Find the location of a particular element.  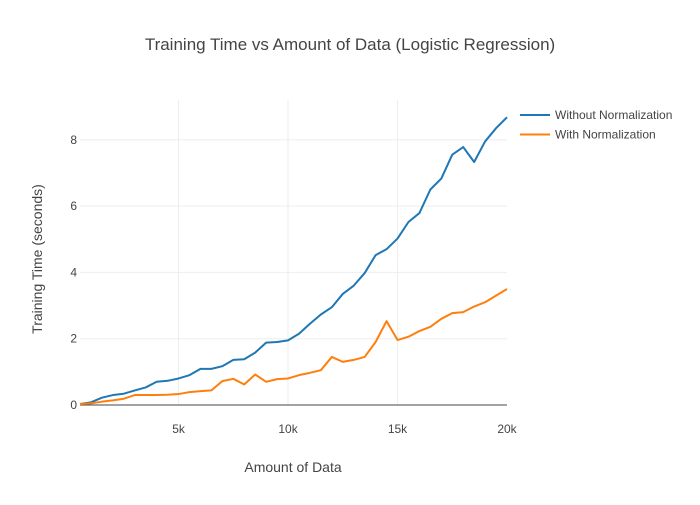

y-tick-label: 6 is located at coordinates (73, 206).